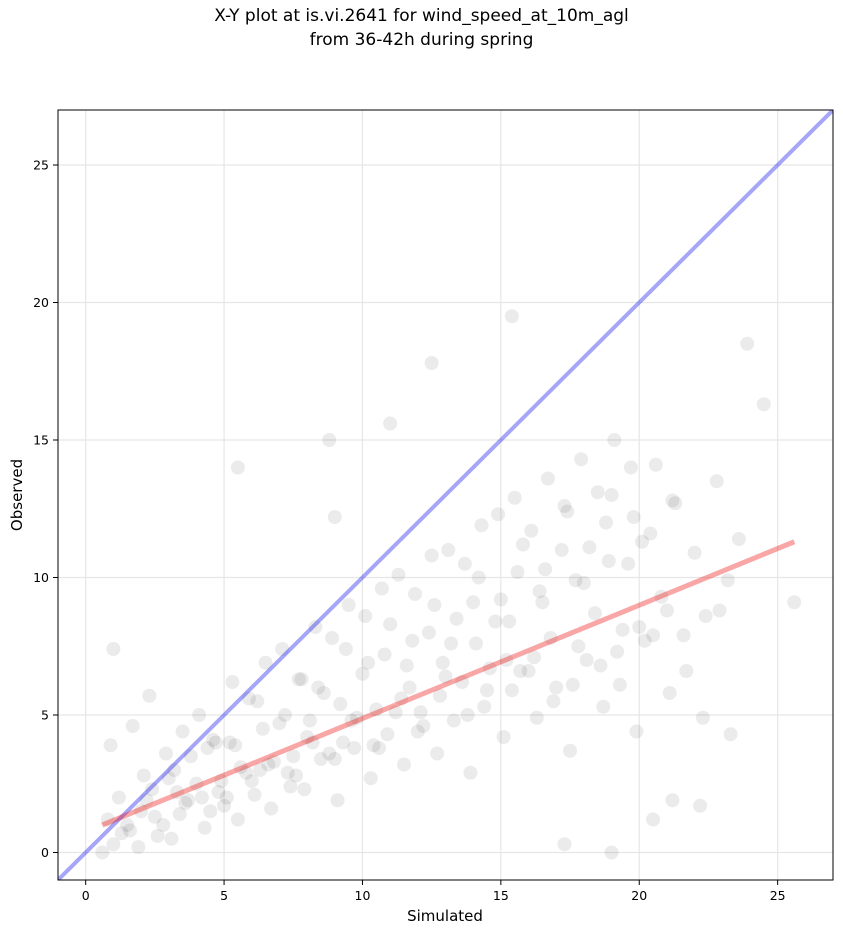  I want to click on y-tick-label: 25, so click(41, 165).